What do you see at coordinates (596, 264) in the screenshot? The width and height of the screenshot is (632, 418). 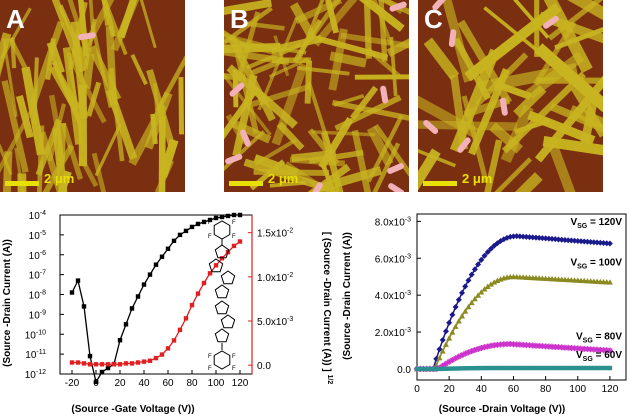 I see `series-label: VSG = 100V` at bounding box center [596, 264].